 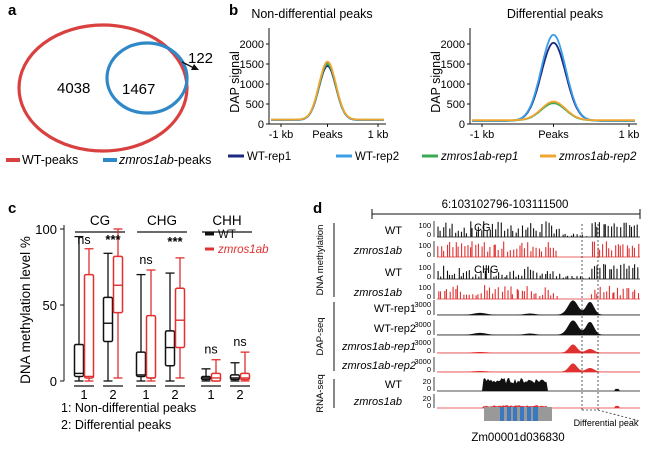 I want to click on profile-legend-label: zmros1ab-rep2, so click(x=597, y=157).